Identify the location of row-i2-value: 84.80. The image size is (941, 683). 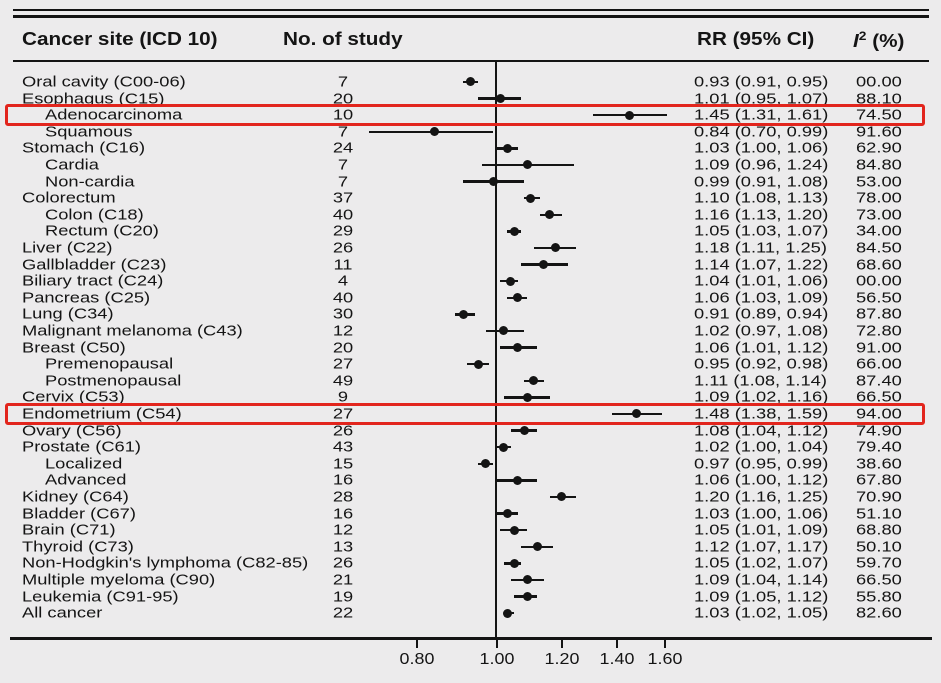
(879, 165).